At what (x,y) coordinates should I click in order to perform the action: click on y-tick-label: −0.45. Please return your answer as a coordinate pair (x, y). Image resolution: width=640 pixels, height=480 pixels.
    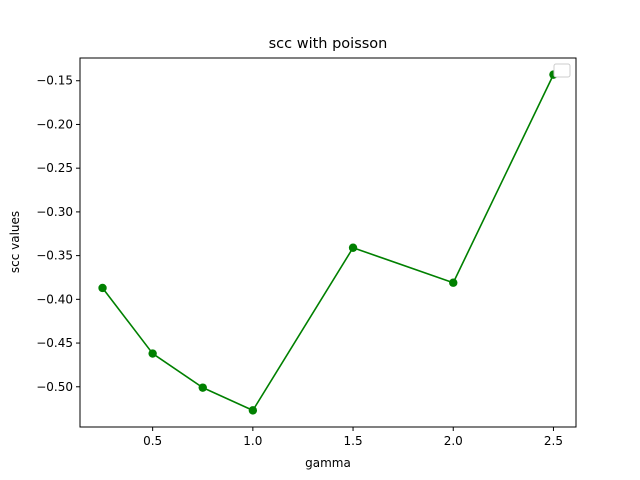
    Looking at the image, I should click on (54, 343).